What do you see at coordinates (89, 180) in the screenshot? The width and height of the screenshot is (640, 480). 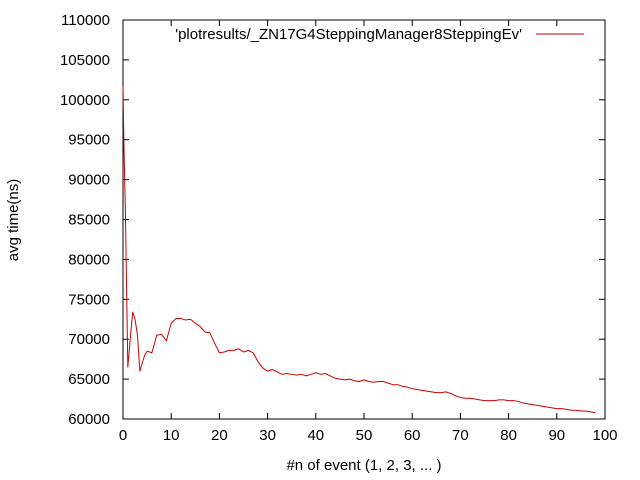 I see `y-tick-label: 90000` at bounding box center [89, 180].